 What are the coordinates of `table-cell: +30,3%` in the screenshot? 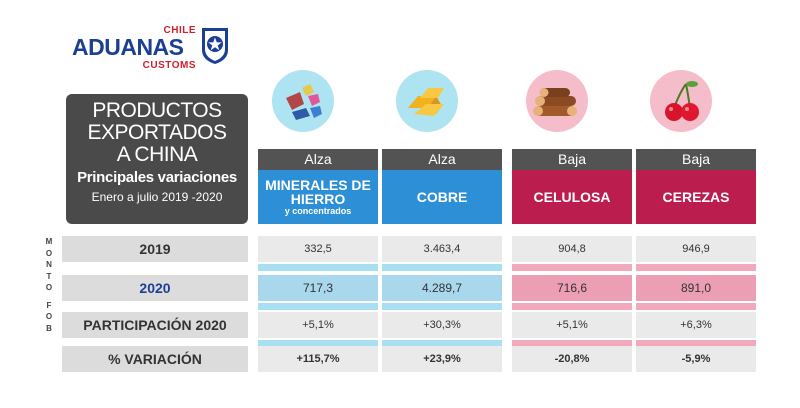 It's located at (442, 325).